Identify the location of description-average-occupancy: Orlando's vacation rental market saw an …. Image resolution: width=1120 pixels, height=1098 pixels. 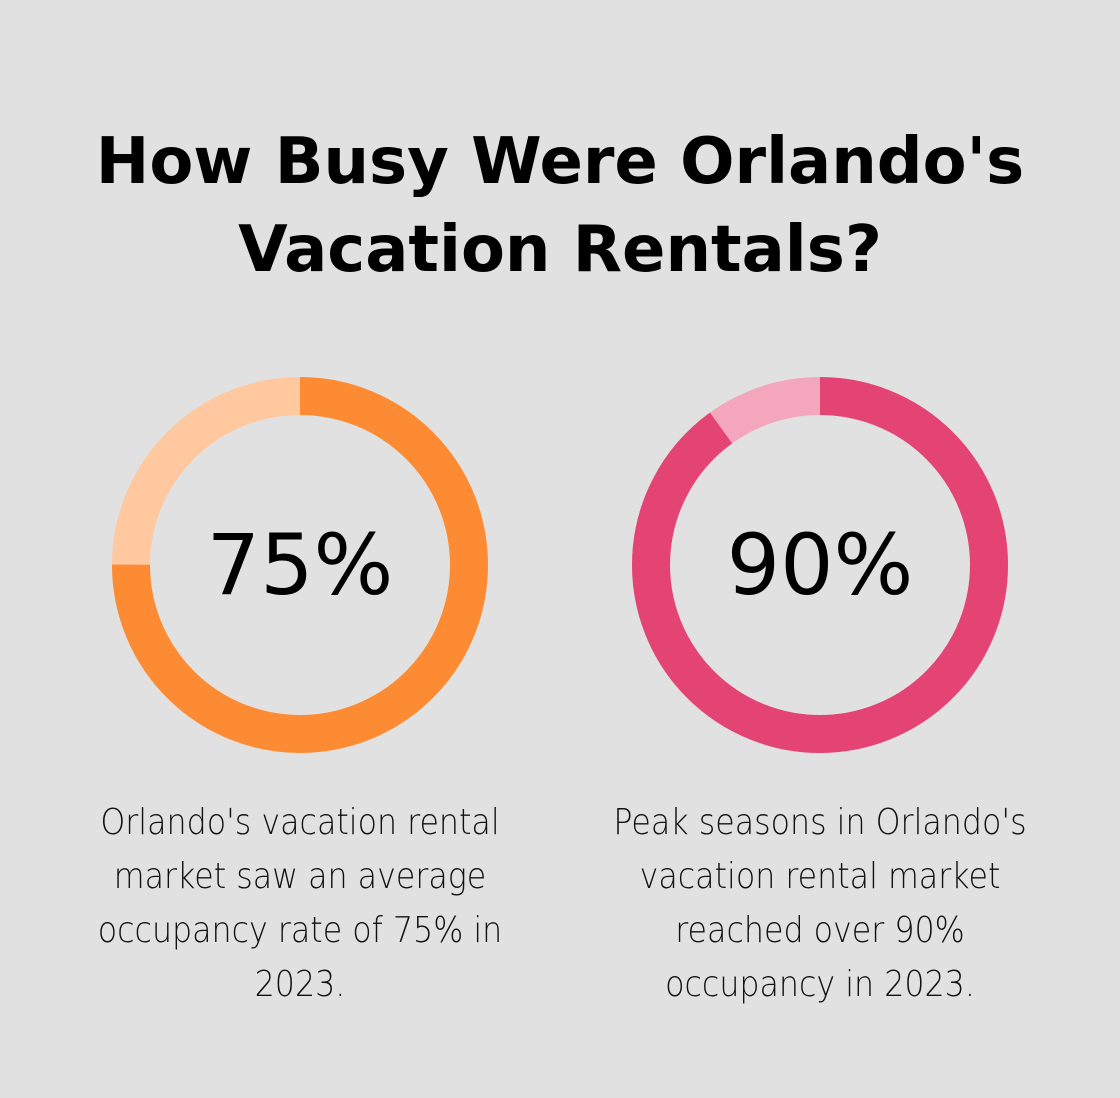
(300, 903).